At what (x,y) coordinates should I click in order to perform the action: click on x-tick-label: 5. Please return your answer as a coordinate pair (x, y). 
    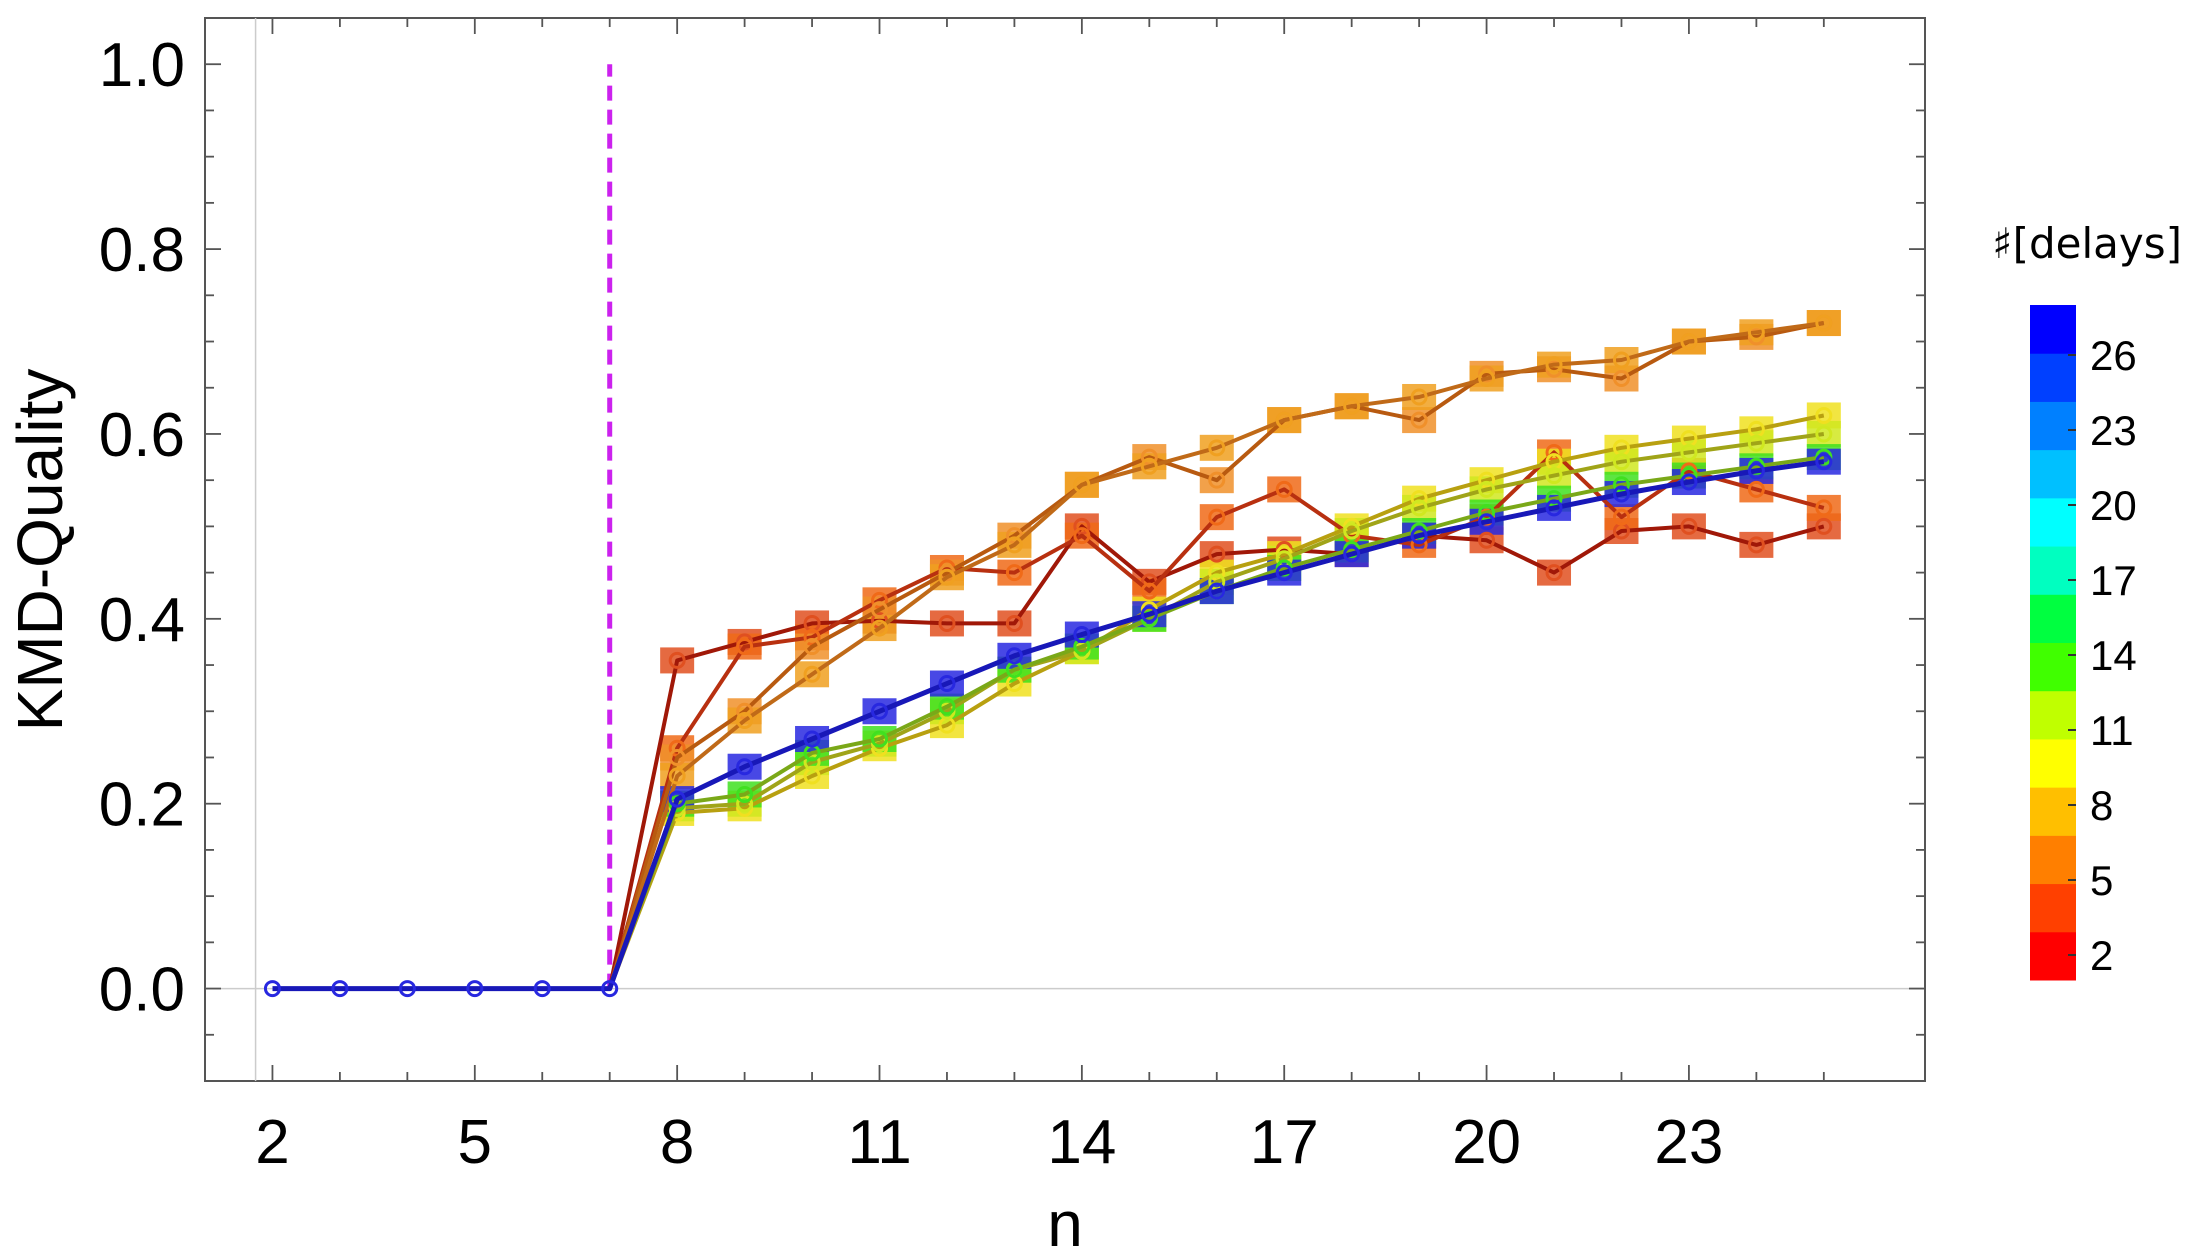
    Looking at the image, I should click on (475, 1142).